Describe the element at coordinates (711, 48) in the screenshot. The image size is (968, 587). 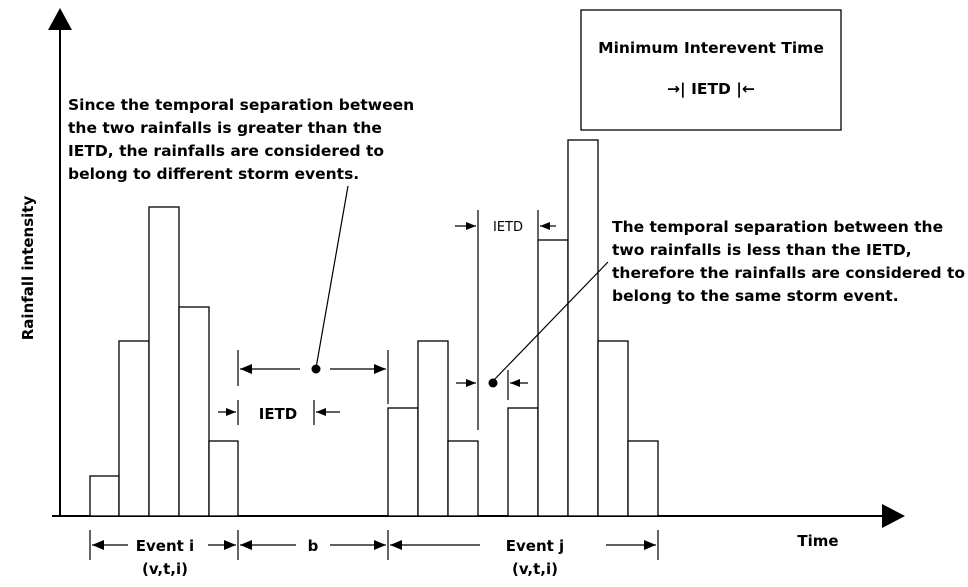
I see `legend-title: Minimum Interevent Time` at that location.